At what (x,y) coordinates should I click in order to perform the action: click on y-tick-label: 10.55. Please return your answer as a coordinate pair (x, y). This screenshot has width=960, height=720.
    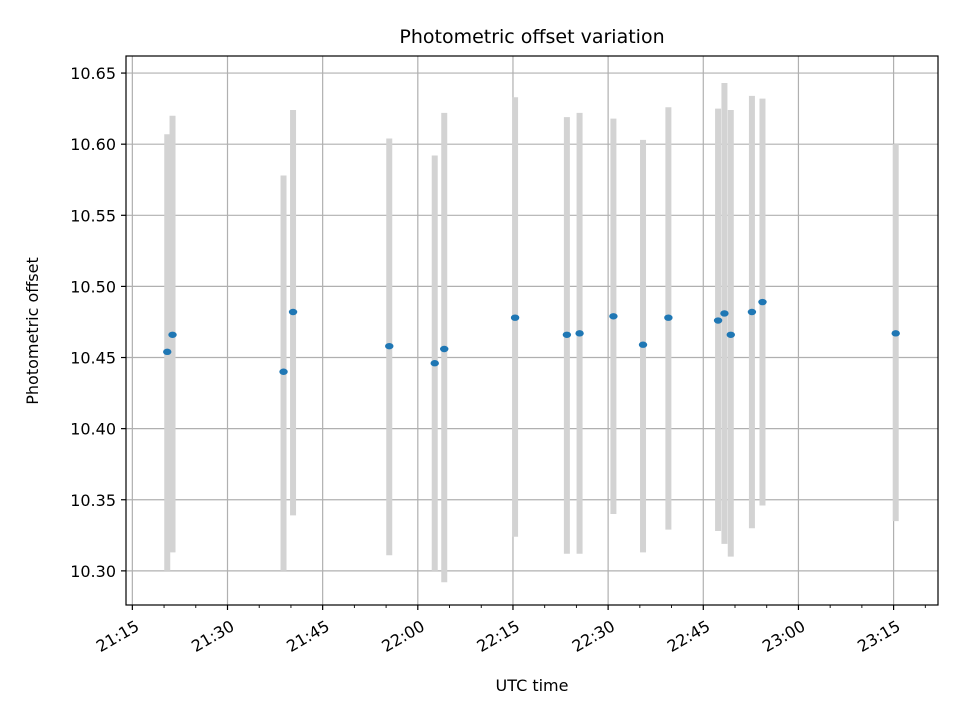
    Looking at the image, I should click on (93, 215).